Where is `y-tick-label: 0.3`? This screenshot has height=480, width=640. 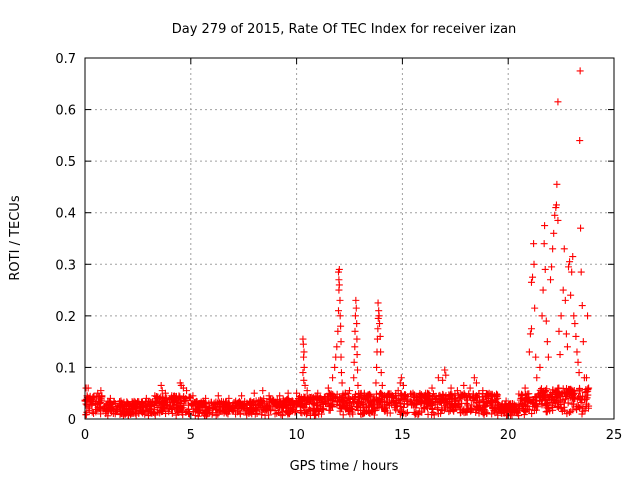
y-tick-label: 0.3 is located at coordinates (65, 265).